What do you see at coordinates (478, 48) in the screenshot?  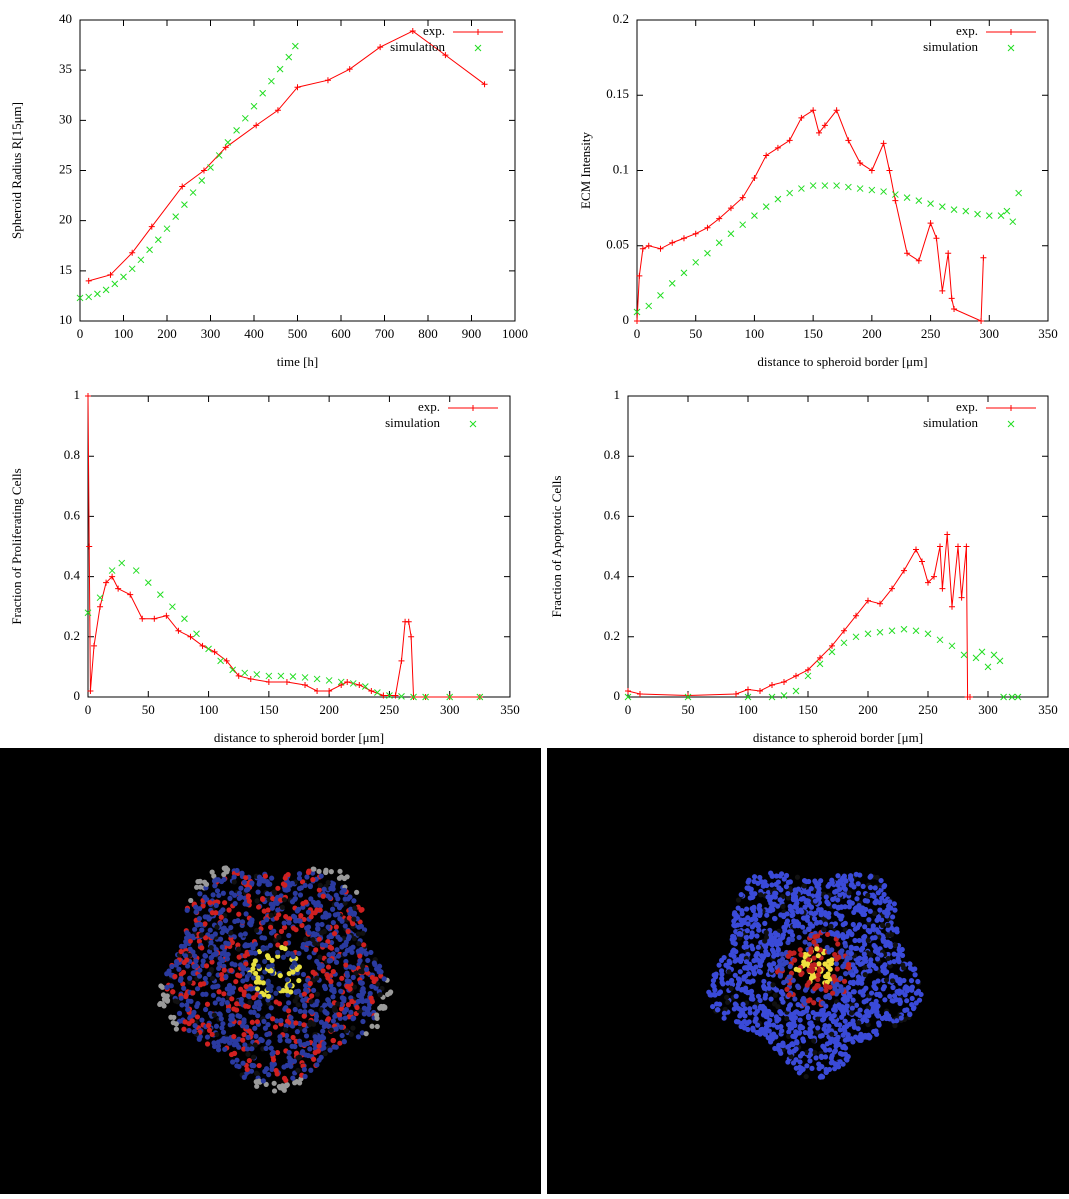 I see `legend-marker` at bounding box center [478, 48].